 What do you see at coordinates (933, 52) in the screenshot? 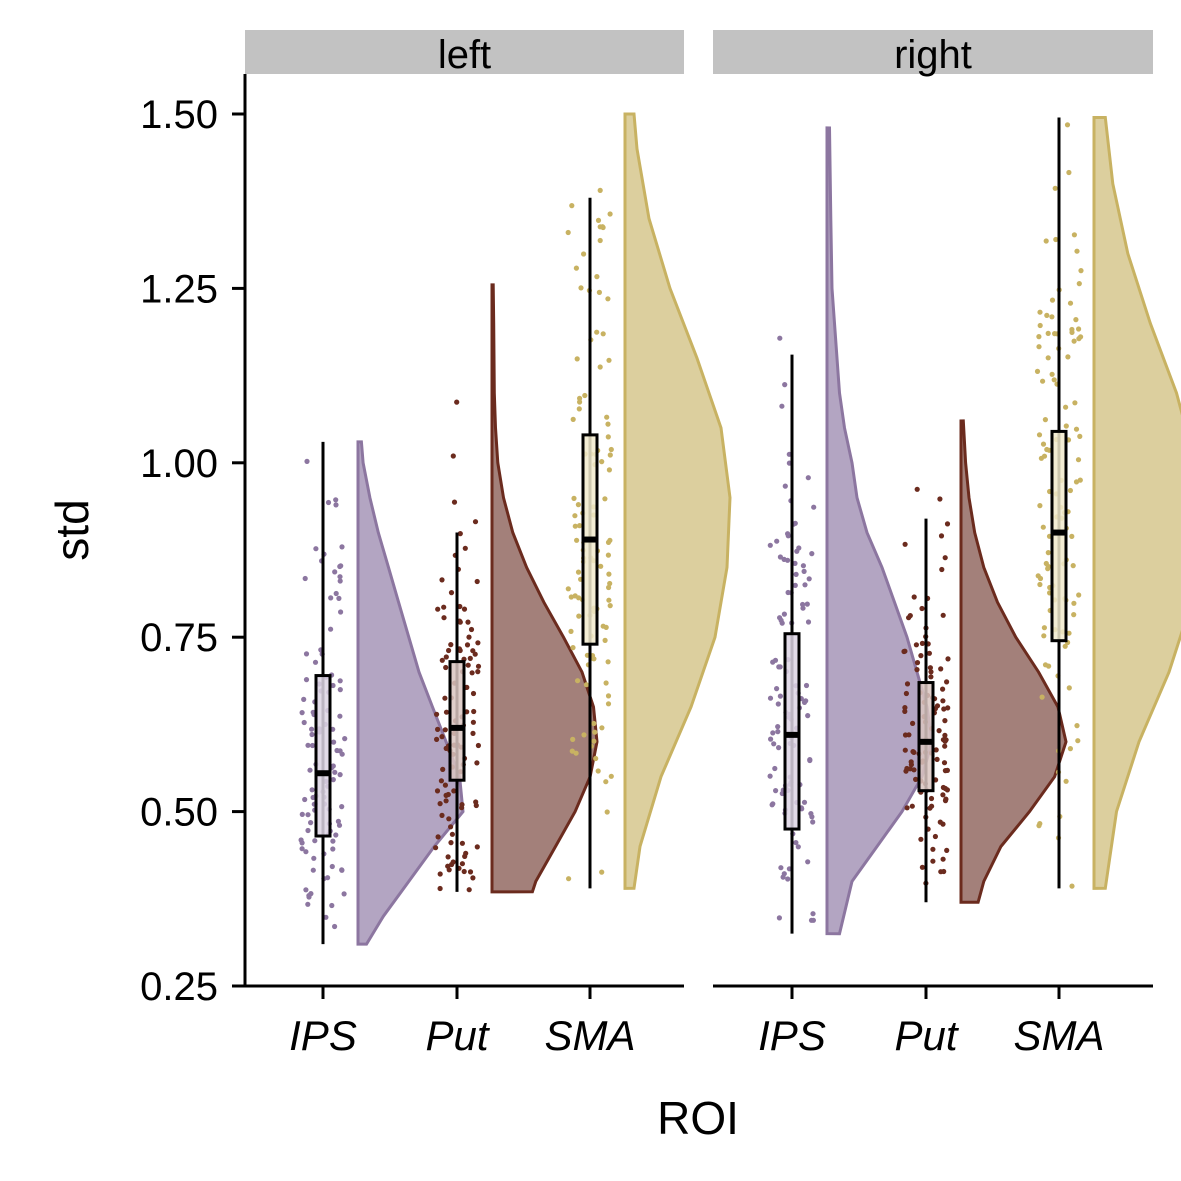
I see `facet-strip` at bounding box center [933, 52].